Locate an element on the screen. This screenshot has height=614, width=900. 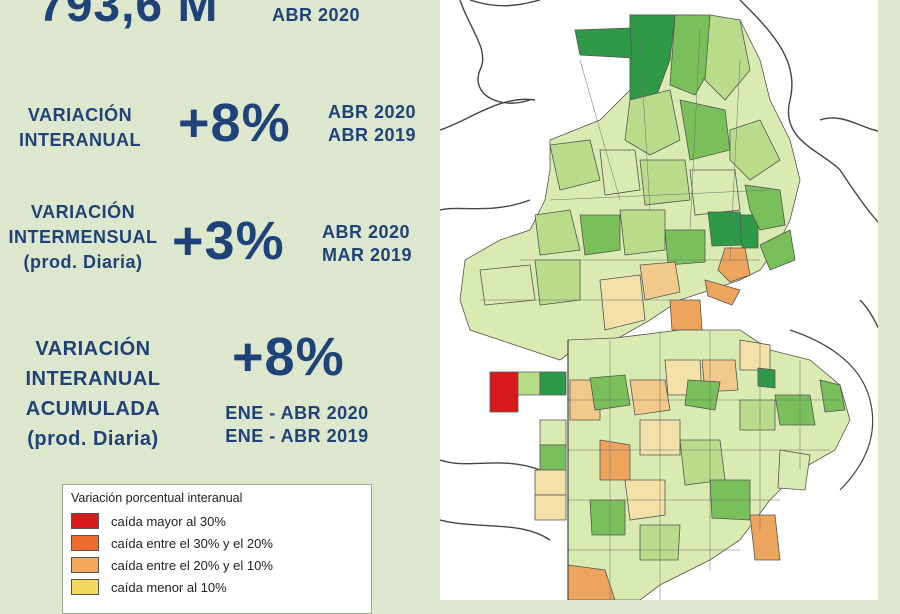
legend-item: caída entre el 30% y el 20% is located at coordinates (217, 543).